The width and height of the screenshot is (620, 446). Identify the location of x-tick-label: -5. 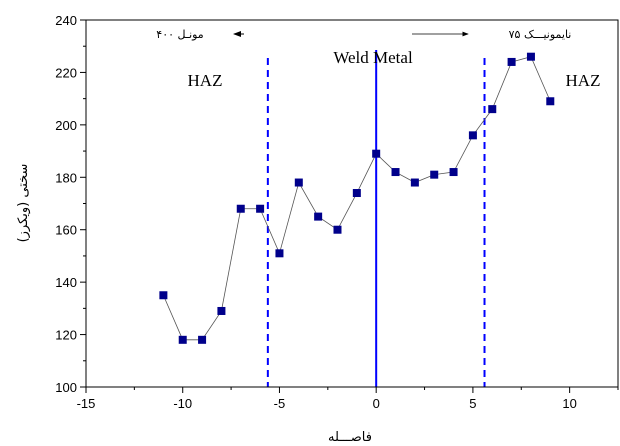
(280, 403).